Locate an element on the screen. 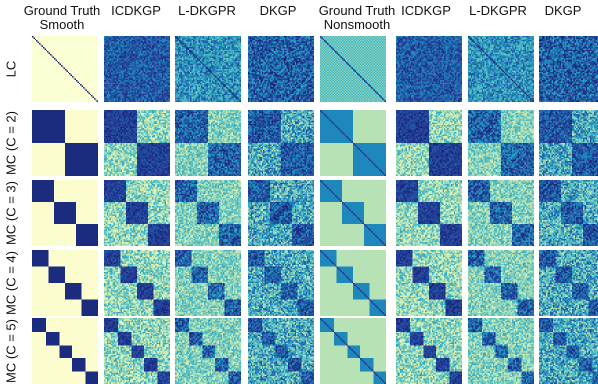 The height and width of the screenshot is (384, 598). heatmap-panel-r0-c2 is located at coordinates (208, 69).